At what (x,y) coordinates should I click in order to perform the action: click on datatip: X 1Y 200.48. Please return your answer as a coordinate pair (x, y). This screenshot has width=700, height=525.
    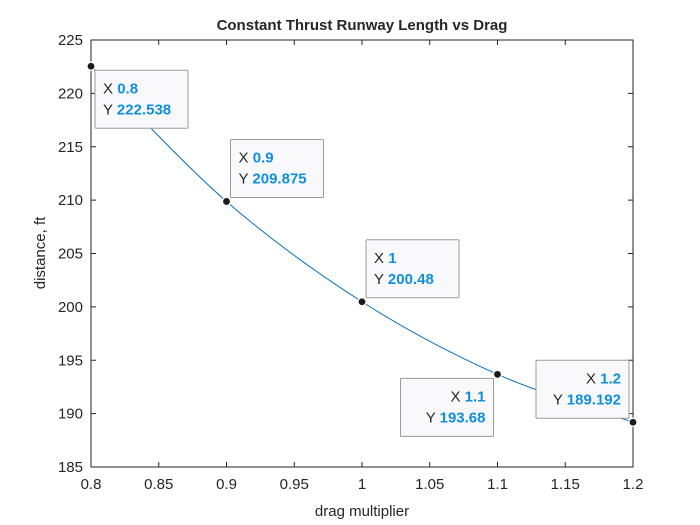
    Looking at the image, I should click on (408, 273).